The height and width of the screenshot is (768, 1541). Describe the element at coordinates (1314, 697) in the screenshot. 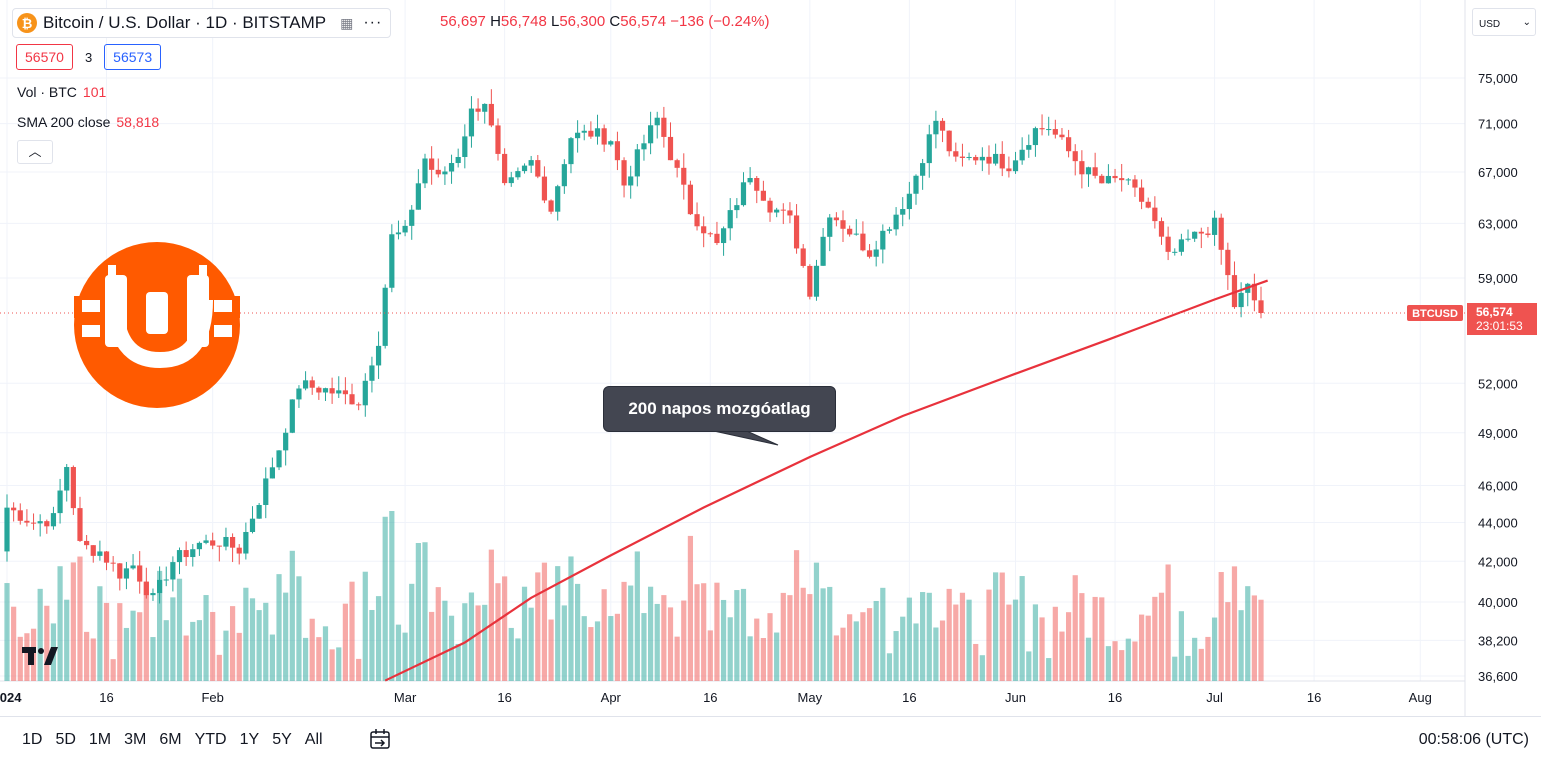

I see `x-tick-label: 16` at that location.